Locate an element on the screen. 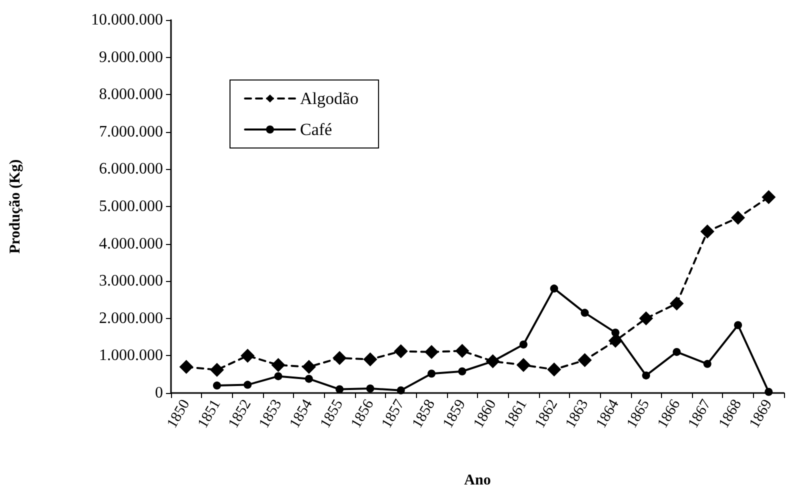 The image size is (794, 497). y-tick-label: 8.000.000 is located at coordinates (131, 95).